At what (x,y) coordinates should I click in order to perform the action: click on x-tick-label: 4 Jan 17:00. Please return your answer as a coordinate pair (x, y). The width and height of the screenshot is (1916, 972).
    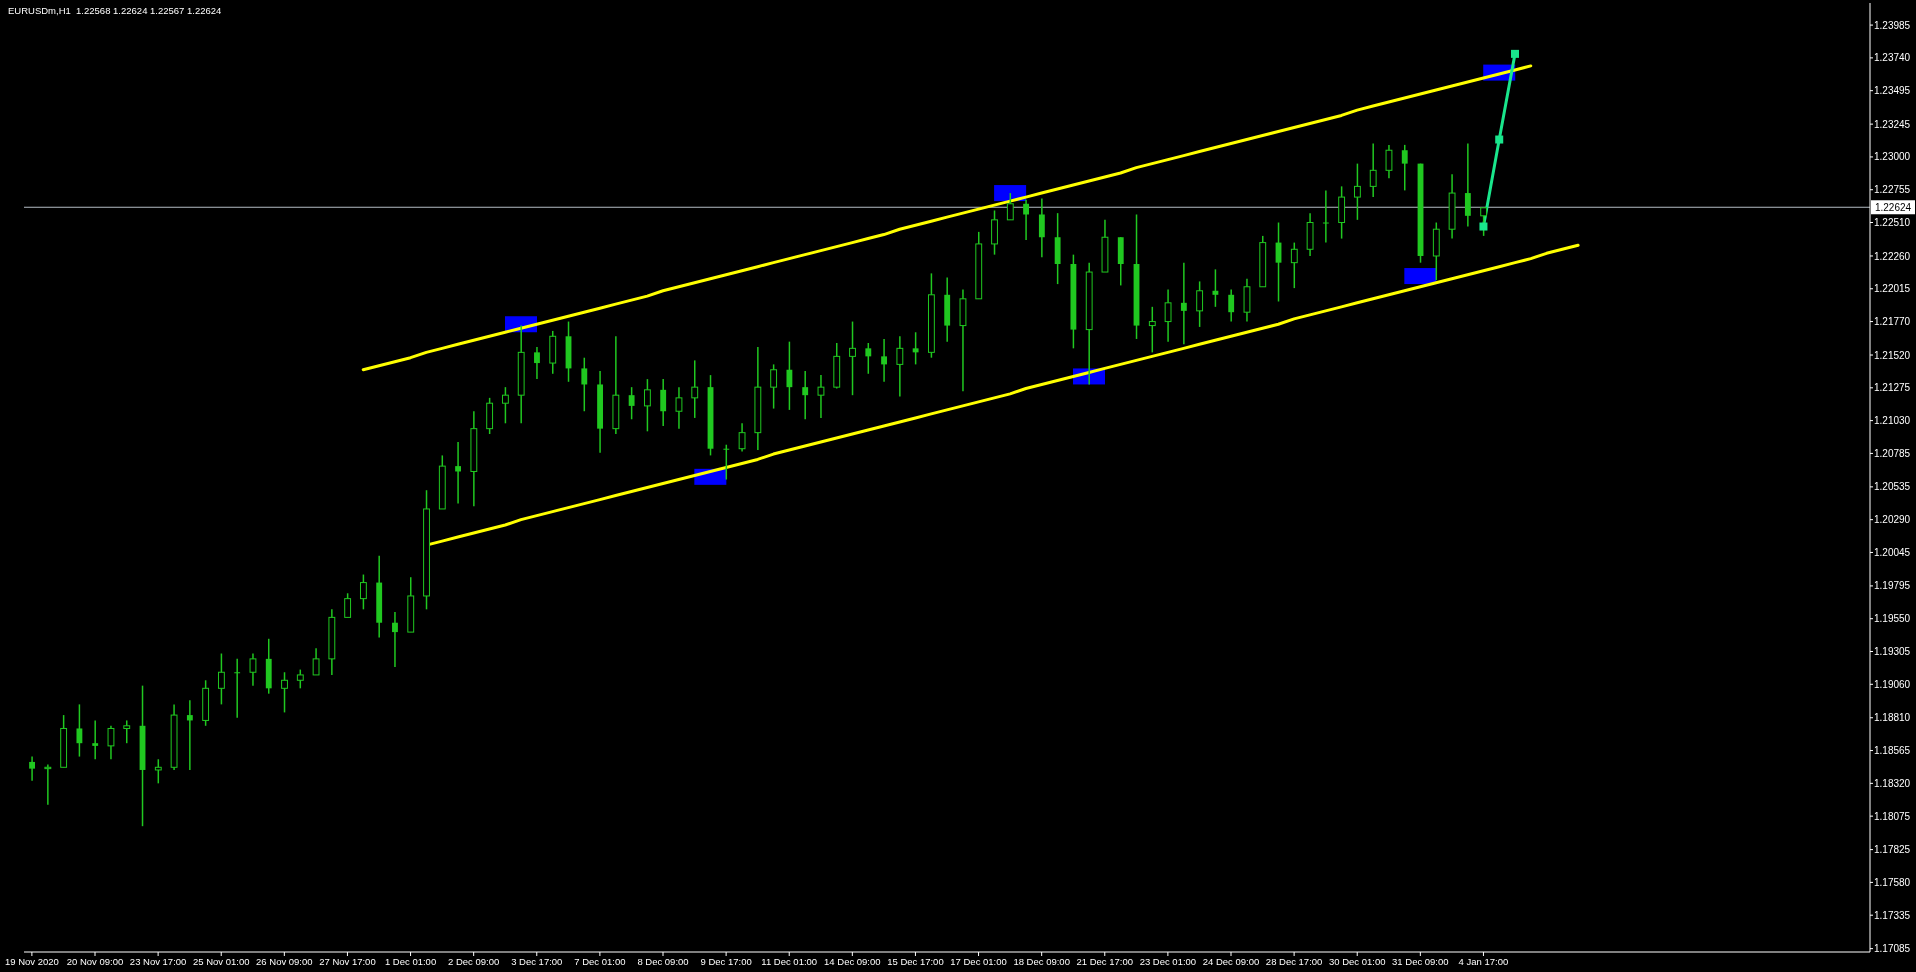
    Looking at the image, I should click on (1483, 961).